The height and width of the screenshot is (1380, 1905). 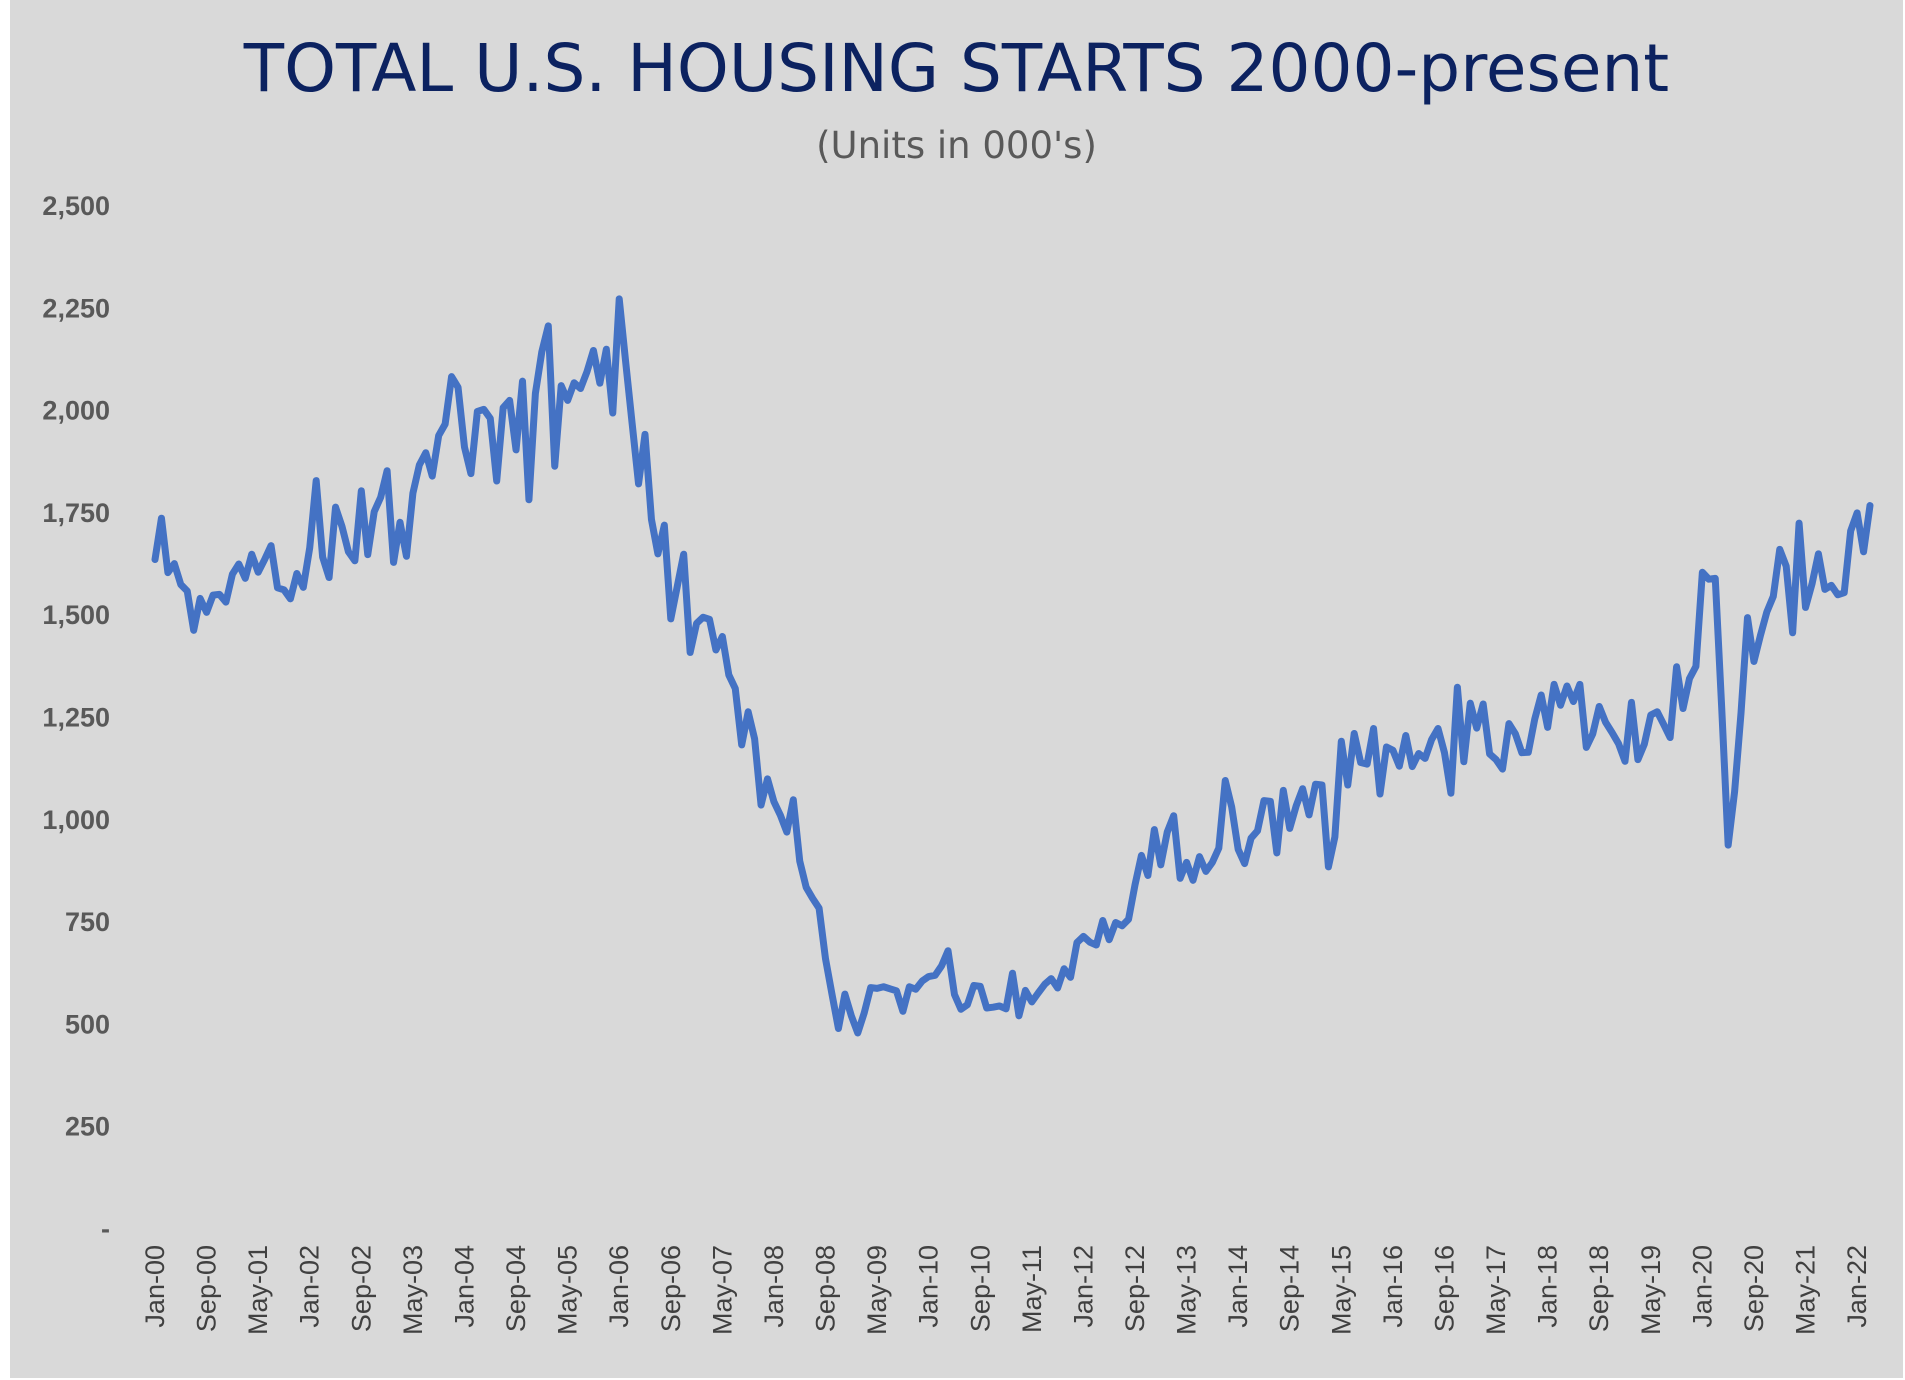 I want to click on x-tick-label: May-07, so click(x=722, y=1290).